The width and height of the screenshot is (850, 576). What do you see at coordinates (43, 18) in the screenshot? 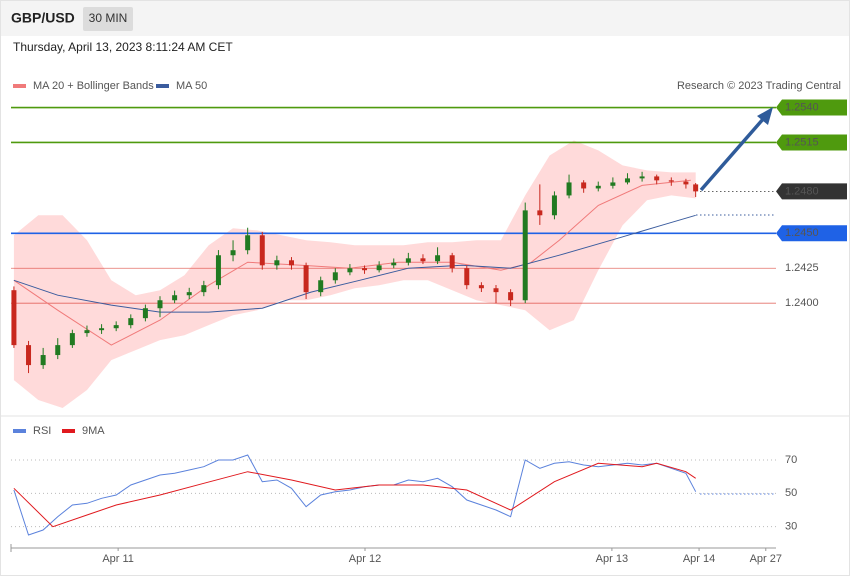
I see `symbol: GBP/USD` at bounding box center [43, 18].